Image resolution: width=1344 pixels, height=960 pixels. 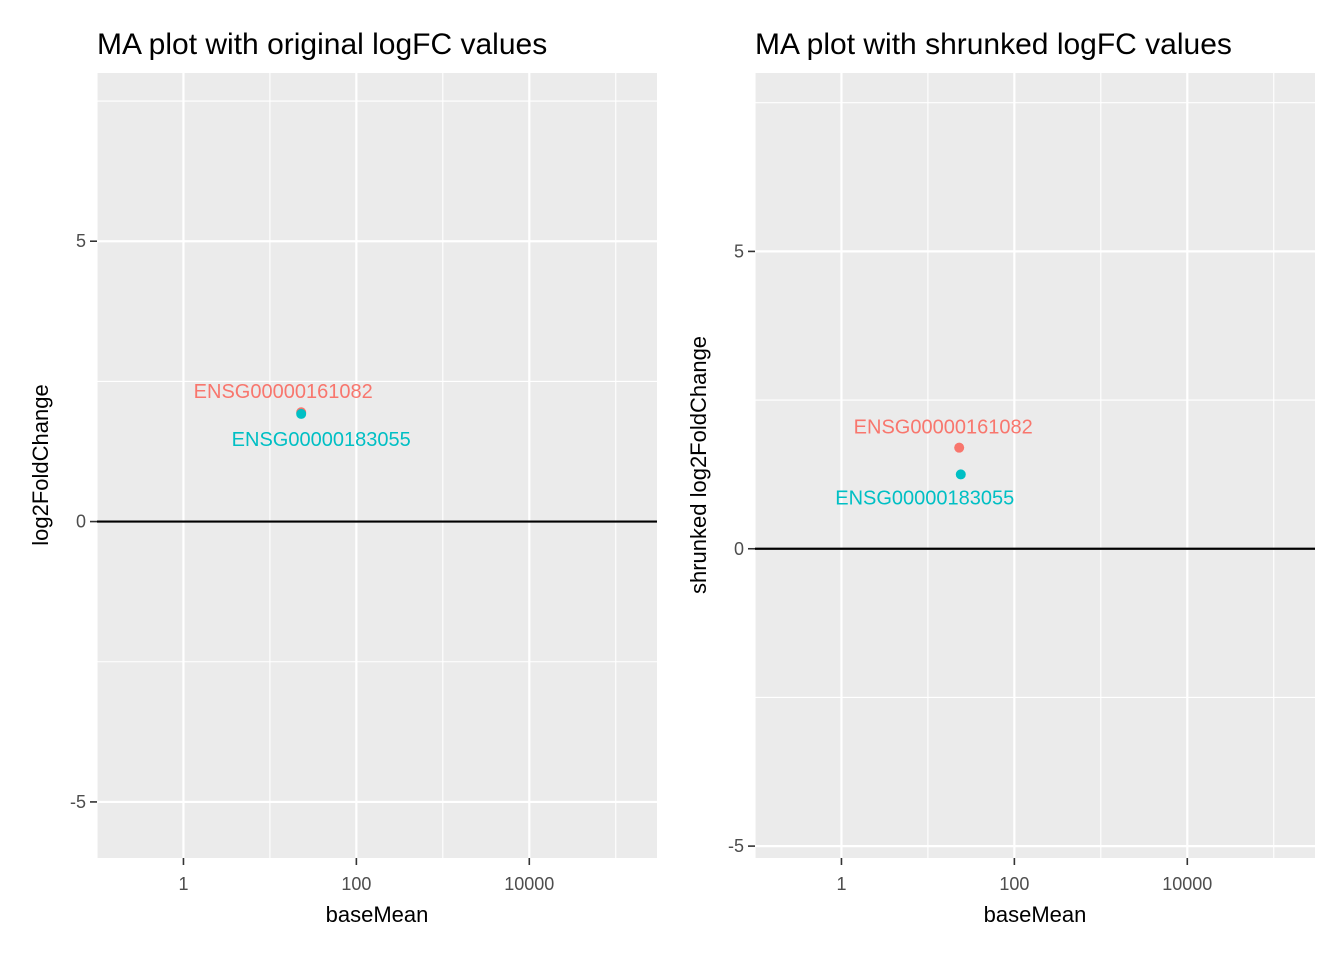 I want to click on right-y-tick-label-0: -5, so click(x=736, y=846).